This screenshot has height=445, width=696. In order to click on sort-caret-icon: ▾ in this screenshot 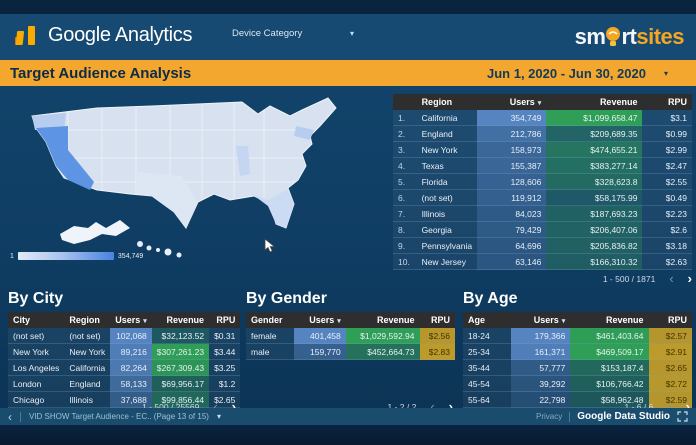, I will do `click(339, 321)`.